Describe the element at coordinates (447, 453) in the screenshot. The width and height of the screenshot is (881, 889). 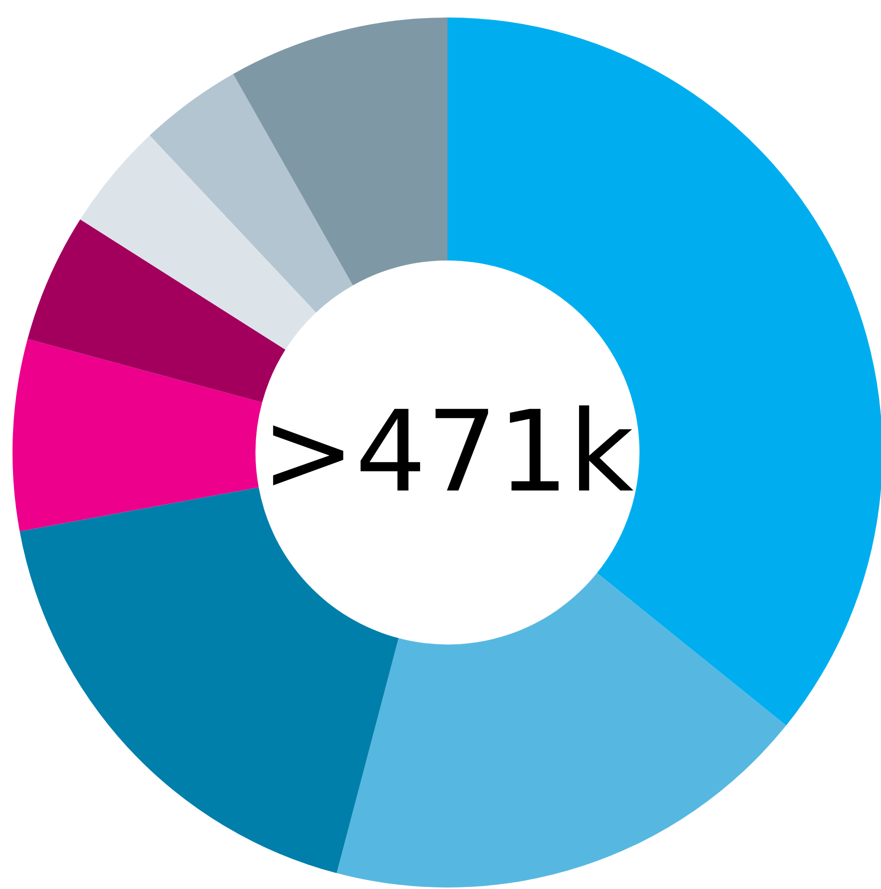
I see `text: >471k` at that location.